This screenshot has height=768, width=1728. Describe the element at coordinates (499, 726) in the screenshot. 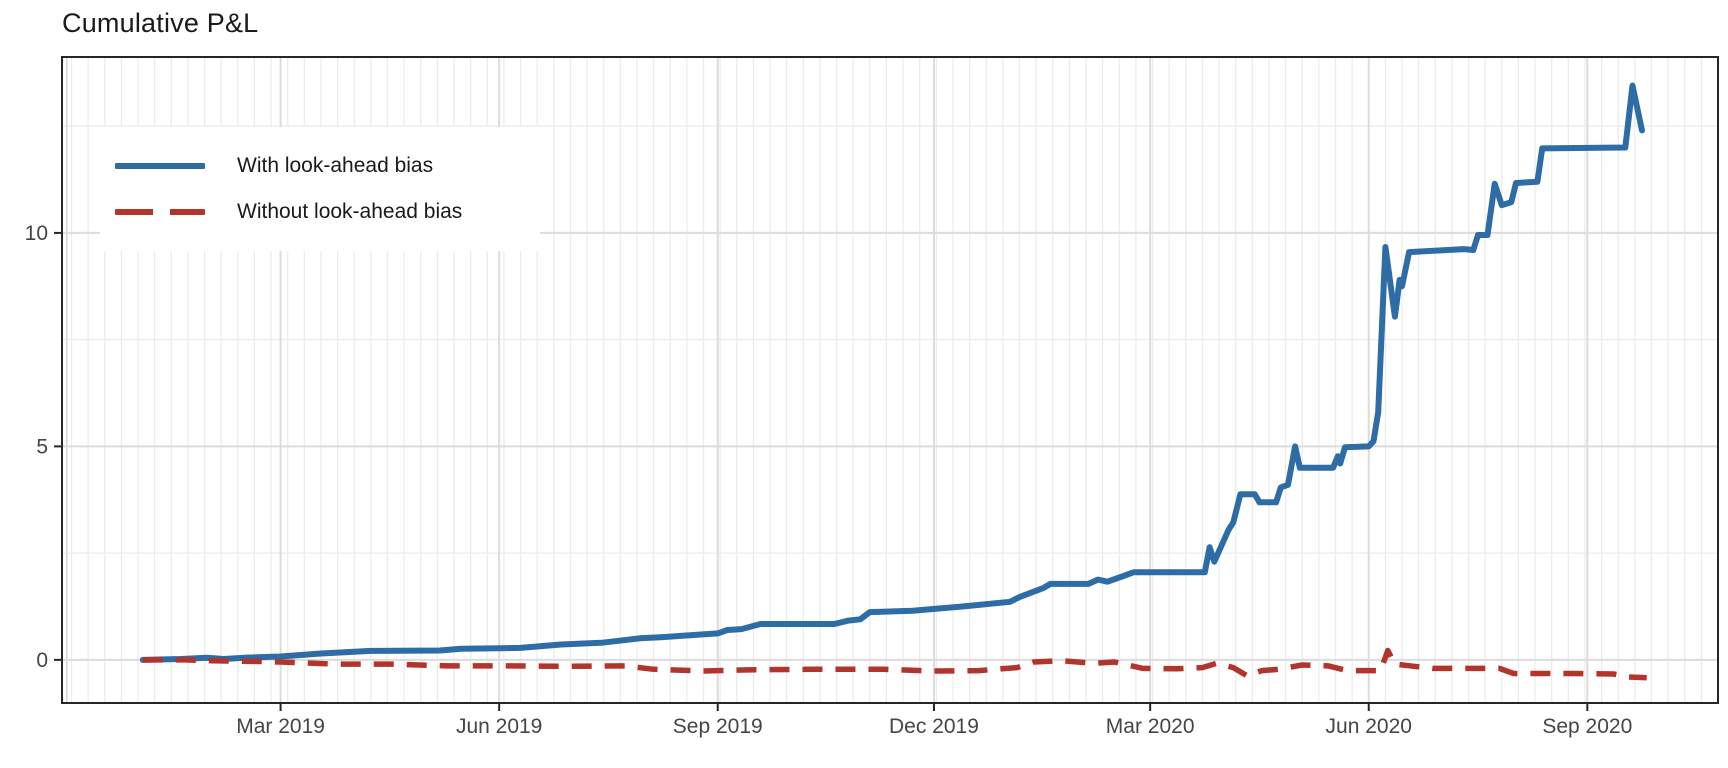

I see `x-tick-label: Jun 2019` at that location.